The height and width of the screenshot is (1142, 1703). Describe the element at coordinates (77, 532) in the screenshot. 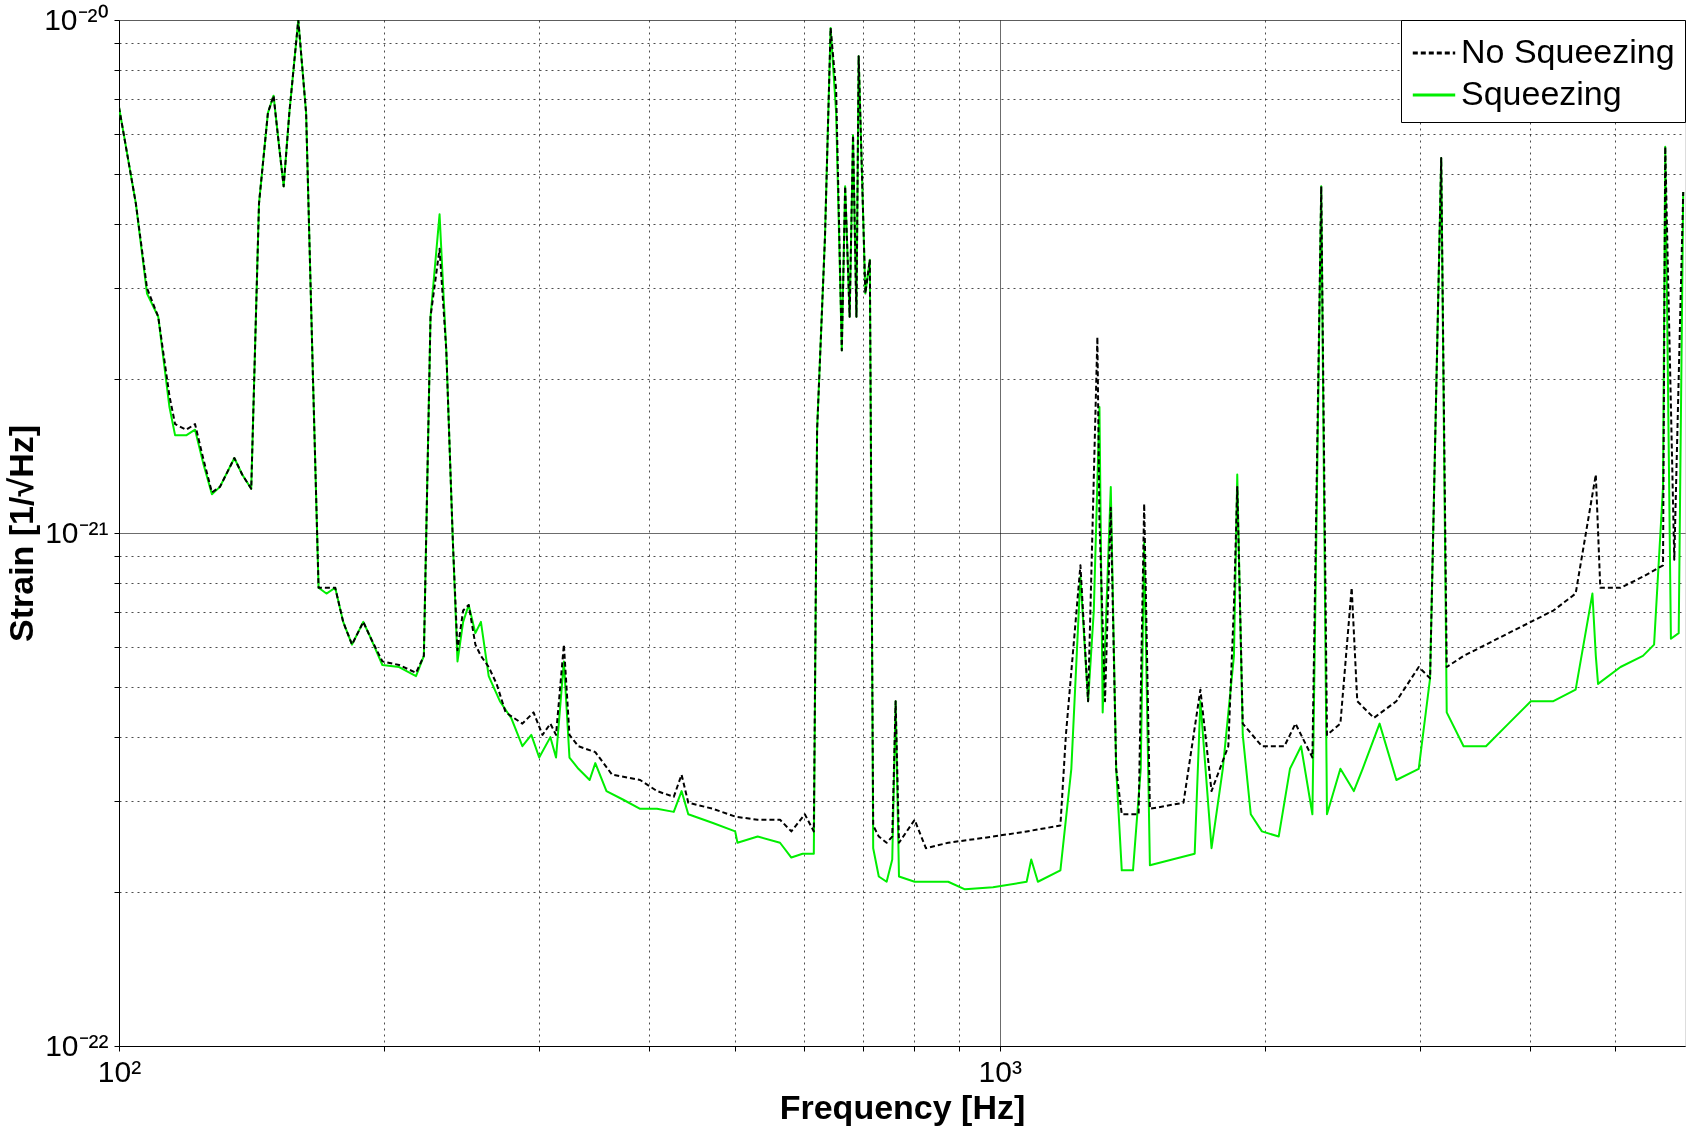

I see `y-tick-label: 10⁻²¹` at that location.